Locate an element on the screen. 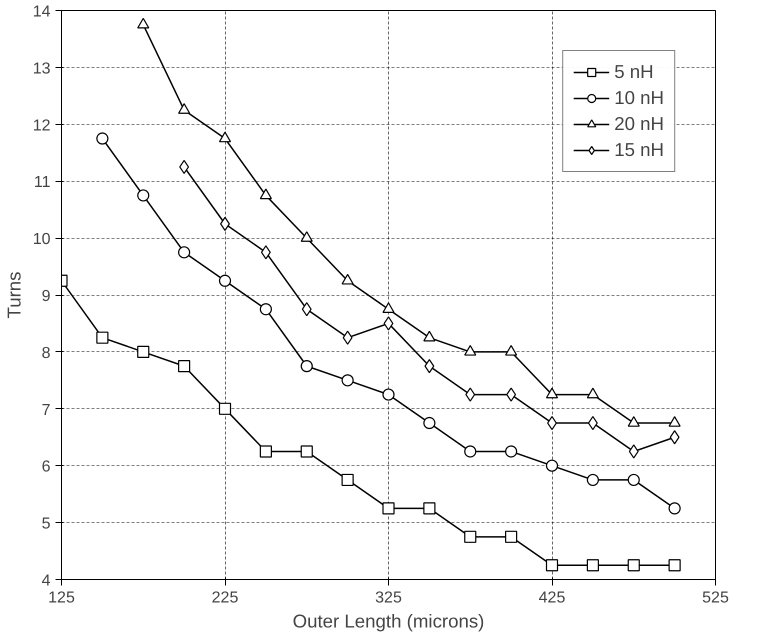  y-tick-label: 10 is located at coordinates (41, 239).